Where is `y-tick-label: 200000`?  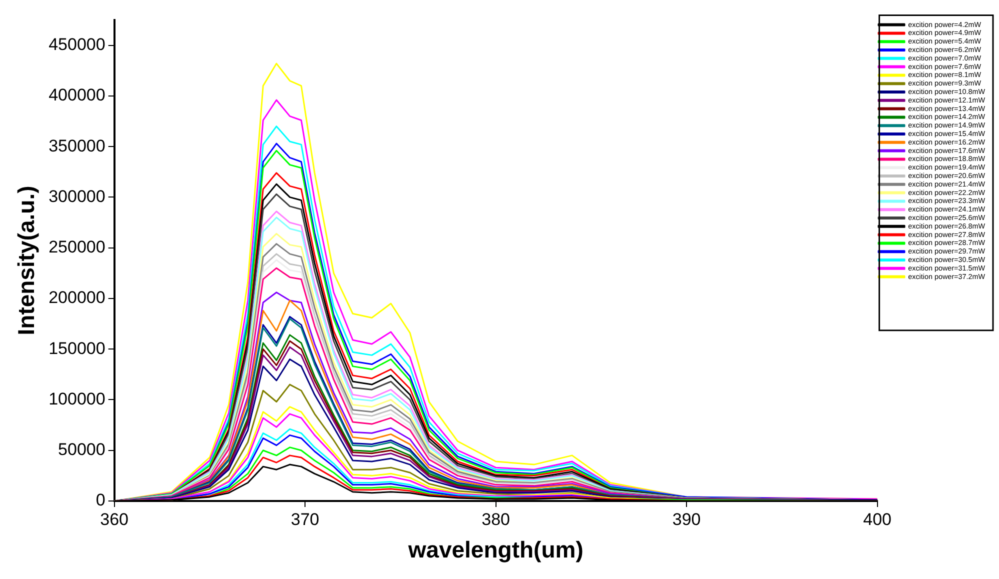 y-tick-label: 200000 is located at coordinates (77, 298).